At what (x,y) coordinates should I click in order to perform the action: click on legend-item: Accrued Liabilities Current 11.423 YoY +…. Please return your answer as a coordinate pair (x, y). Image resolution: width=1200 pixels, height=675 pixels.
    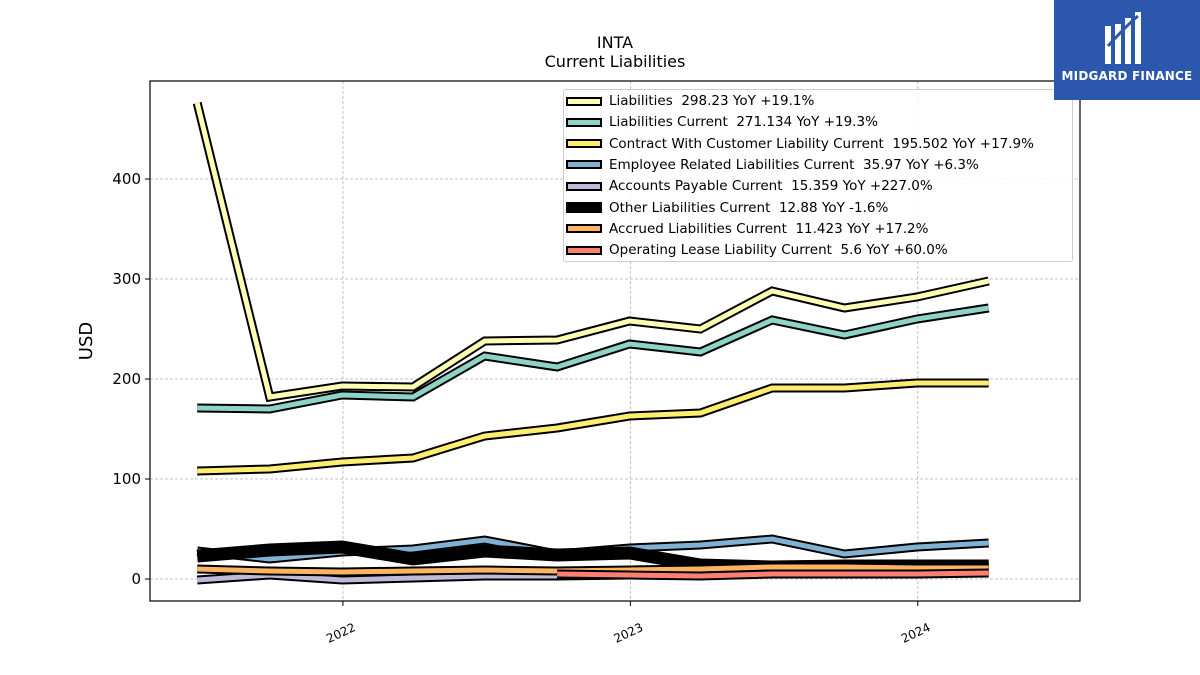
    Looking at the image, I should click on (746, 229).